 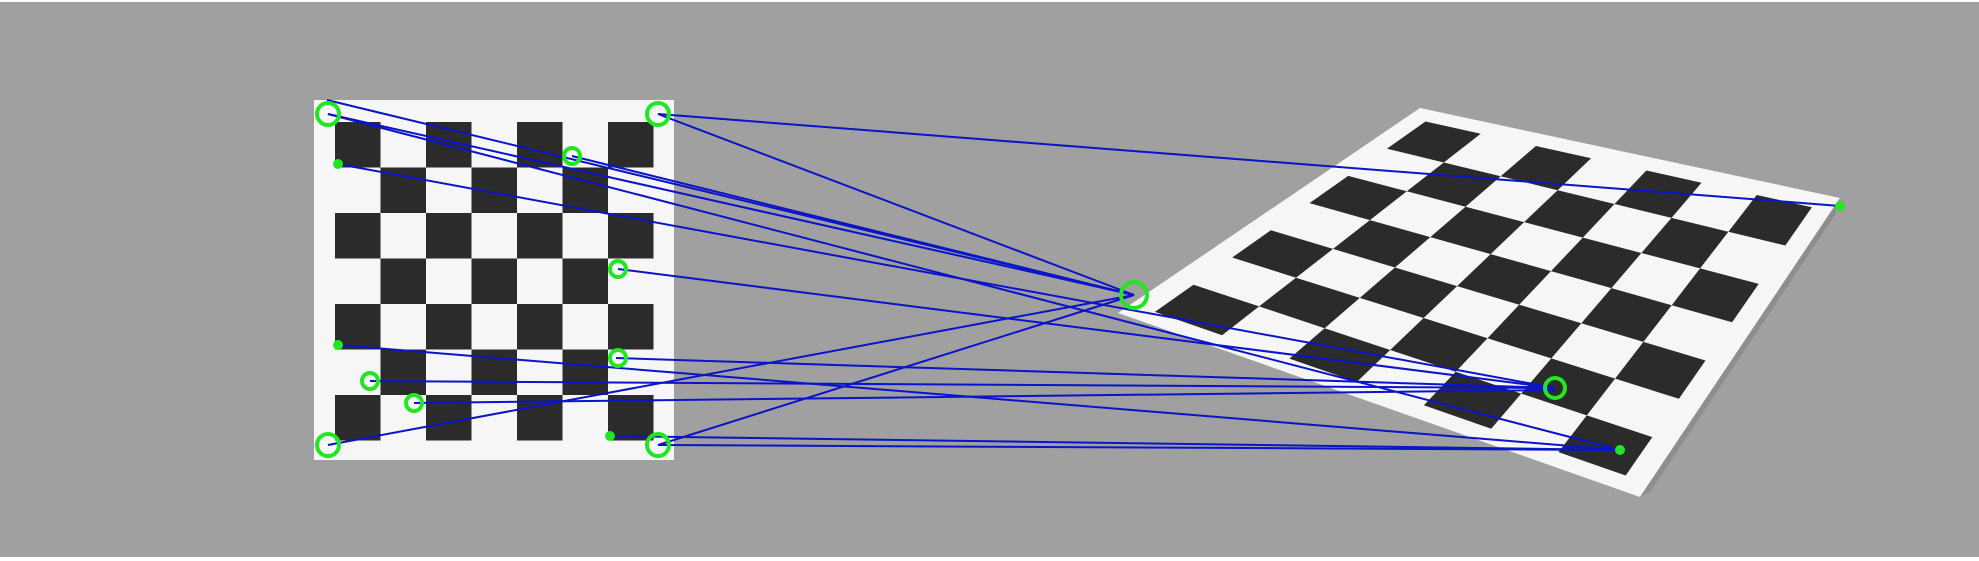 What do you see at coordinates (989, 1) in the screenshot?
I see `top-border` at bounding box center [989, 1].